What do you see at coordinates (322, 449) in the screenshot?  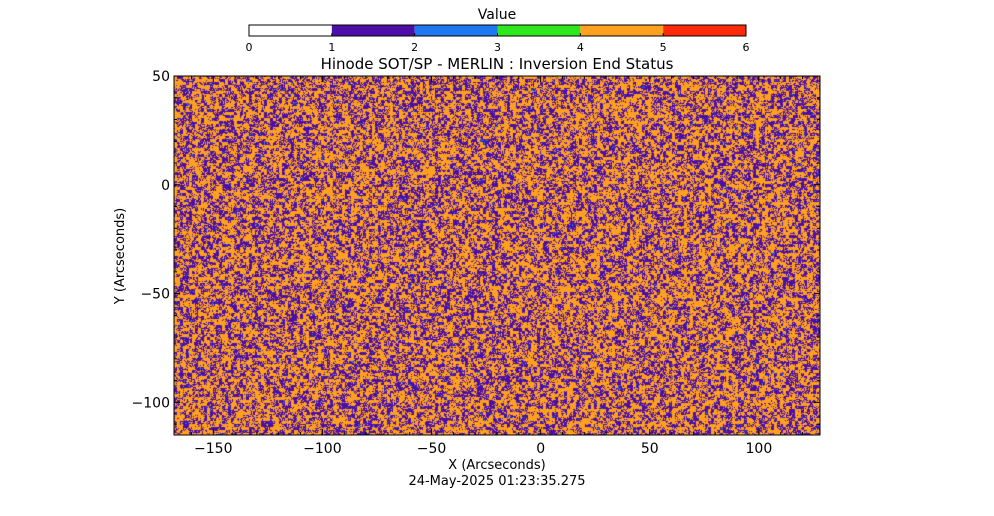 I see `x-tick-label: −100` at bounding box center [322, 449].